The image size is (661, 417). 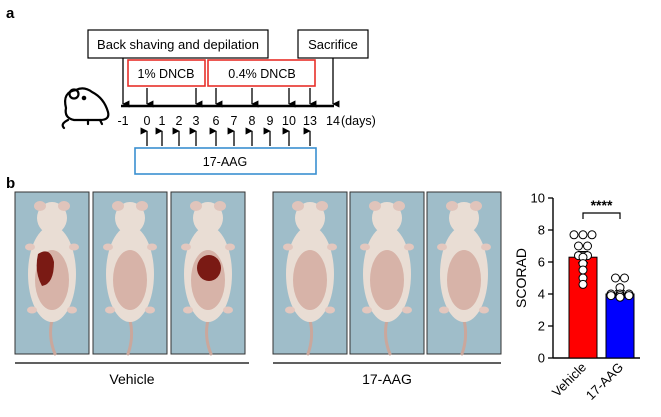 I want to click on dncb-arrows, so click(x=231, y=98).